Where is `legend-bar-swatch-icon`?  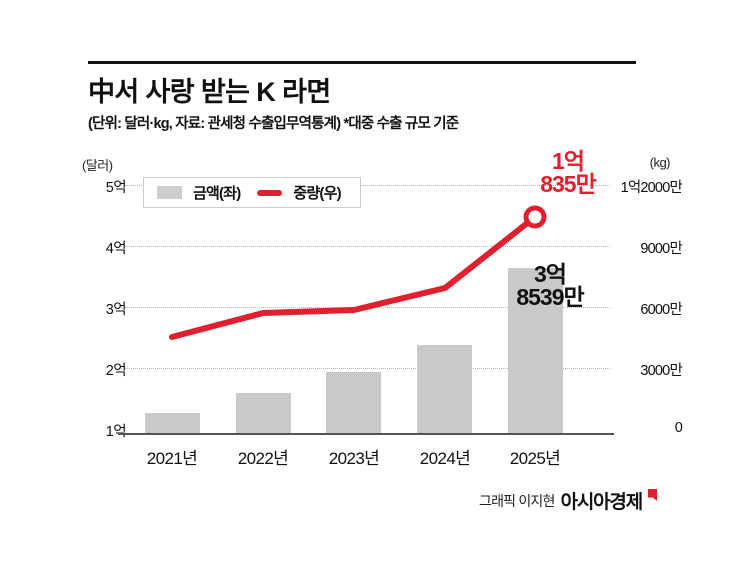
legend-bar-swatch-icon is located at coordinates (169, 192).